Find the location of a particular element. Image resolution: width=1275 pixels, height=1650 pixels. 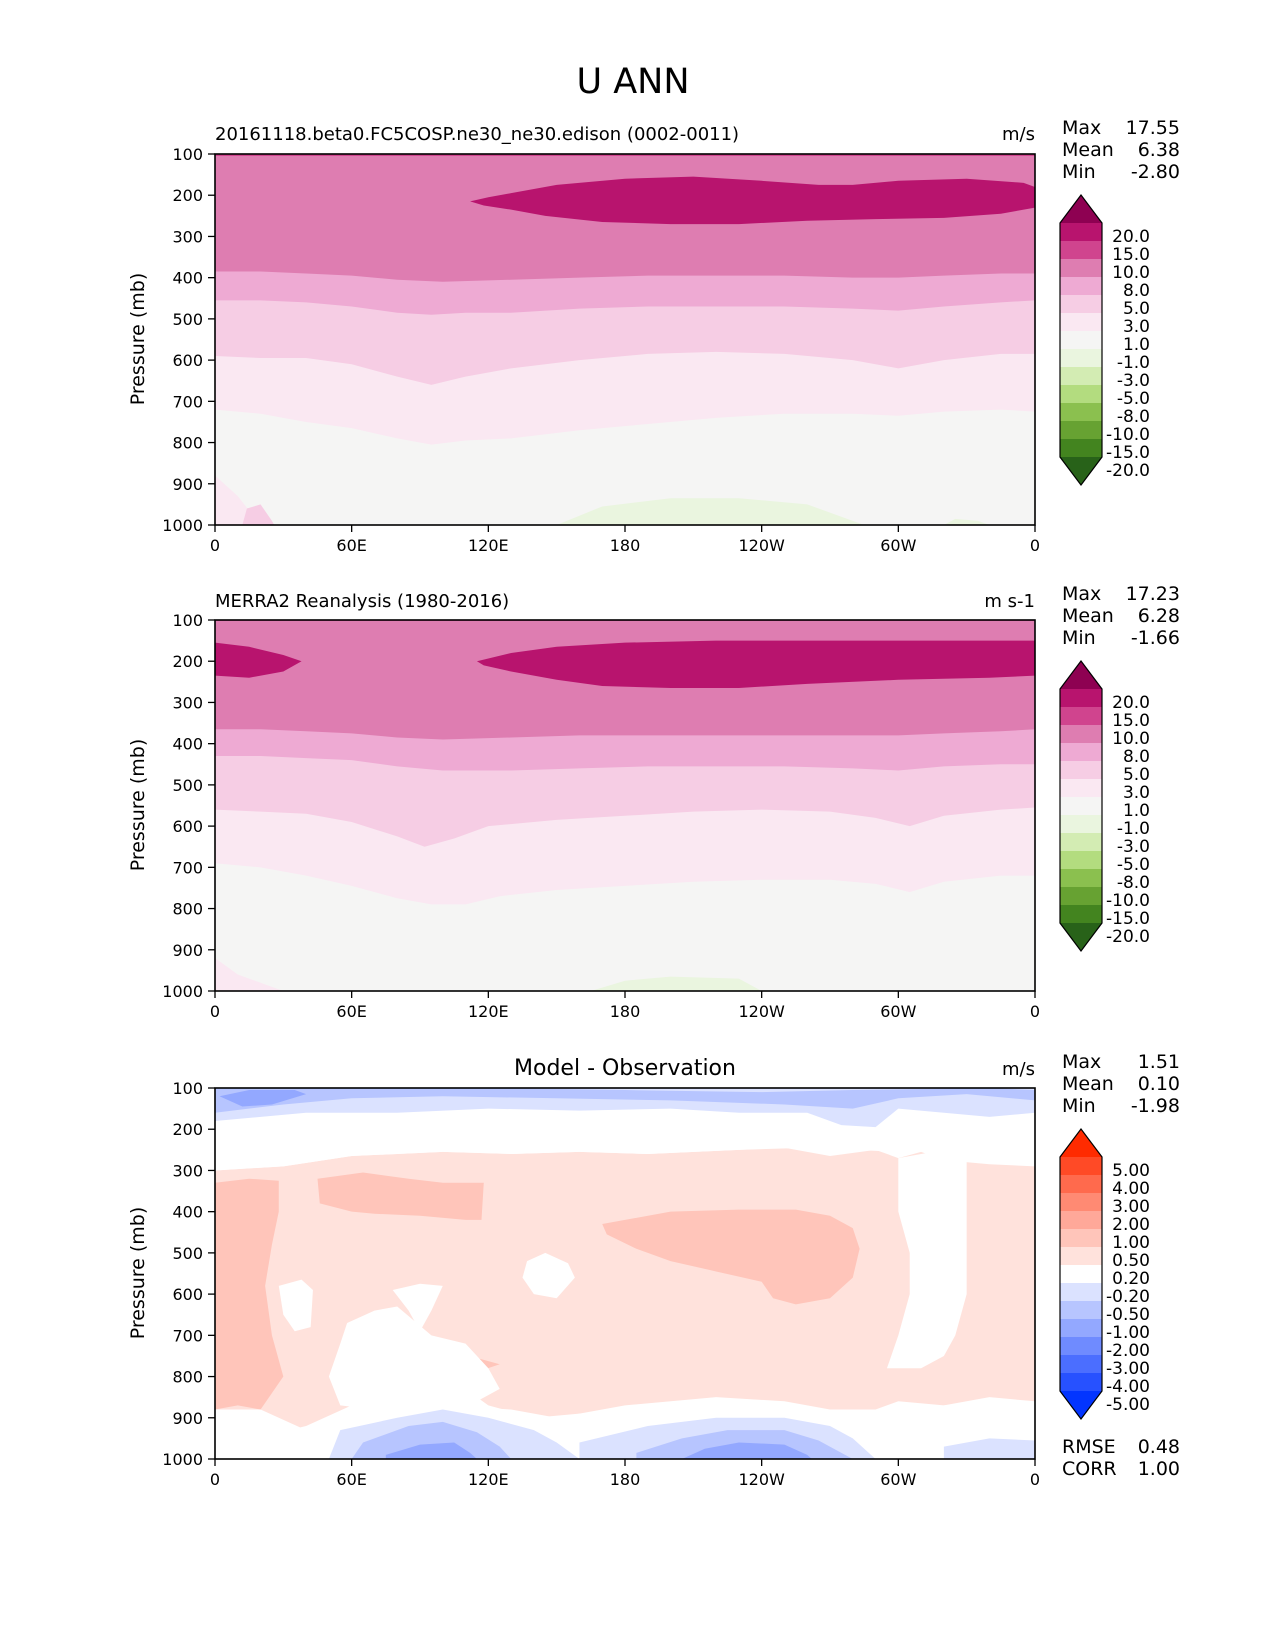

colorbar-outline is located at coordinates (1081, 1274).